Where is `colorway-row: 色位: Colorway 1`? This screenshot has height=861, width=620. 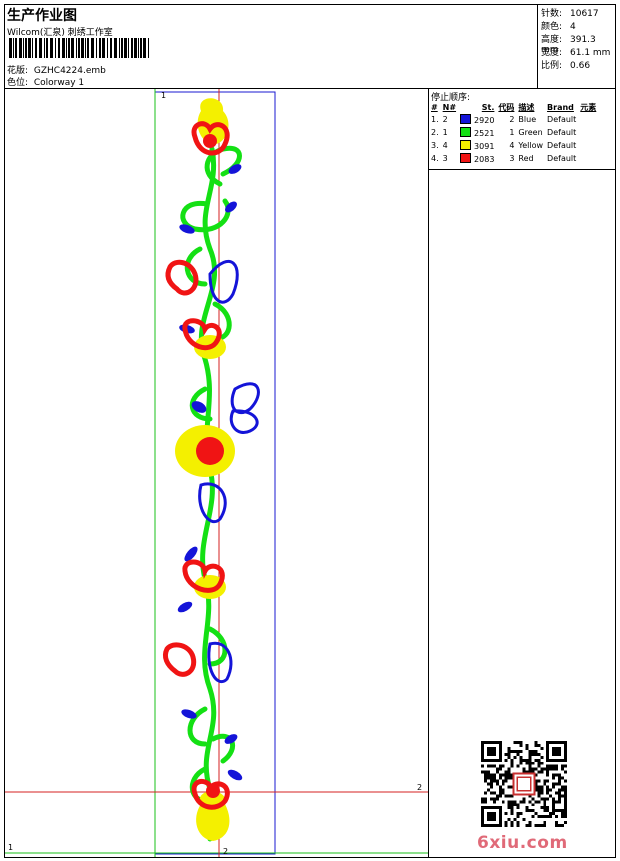 colorway-row: 色位: Colorway 1 is located at coordinates (45, 81).